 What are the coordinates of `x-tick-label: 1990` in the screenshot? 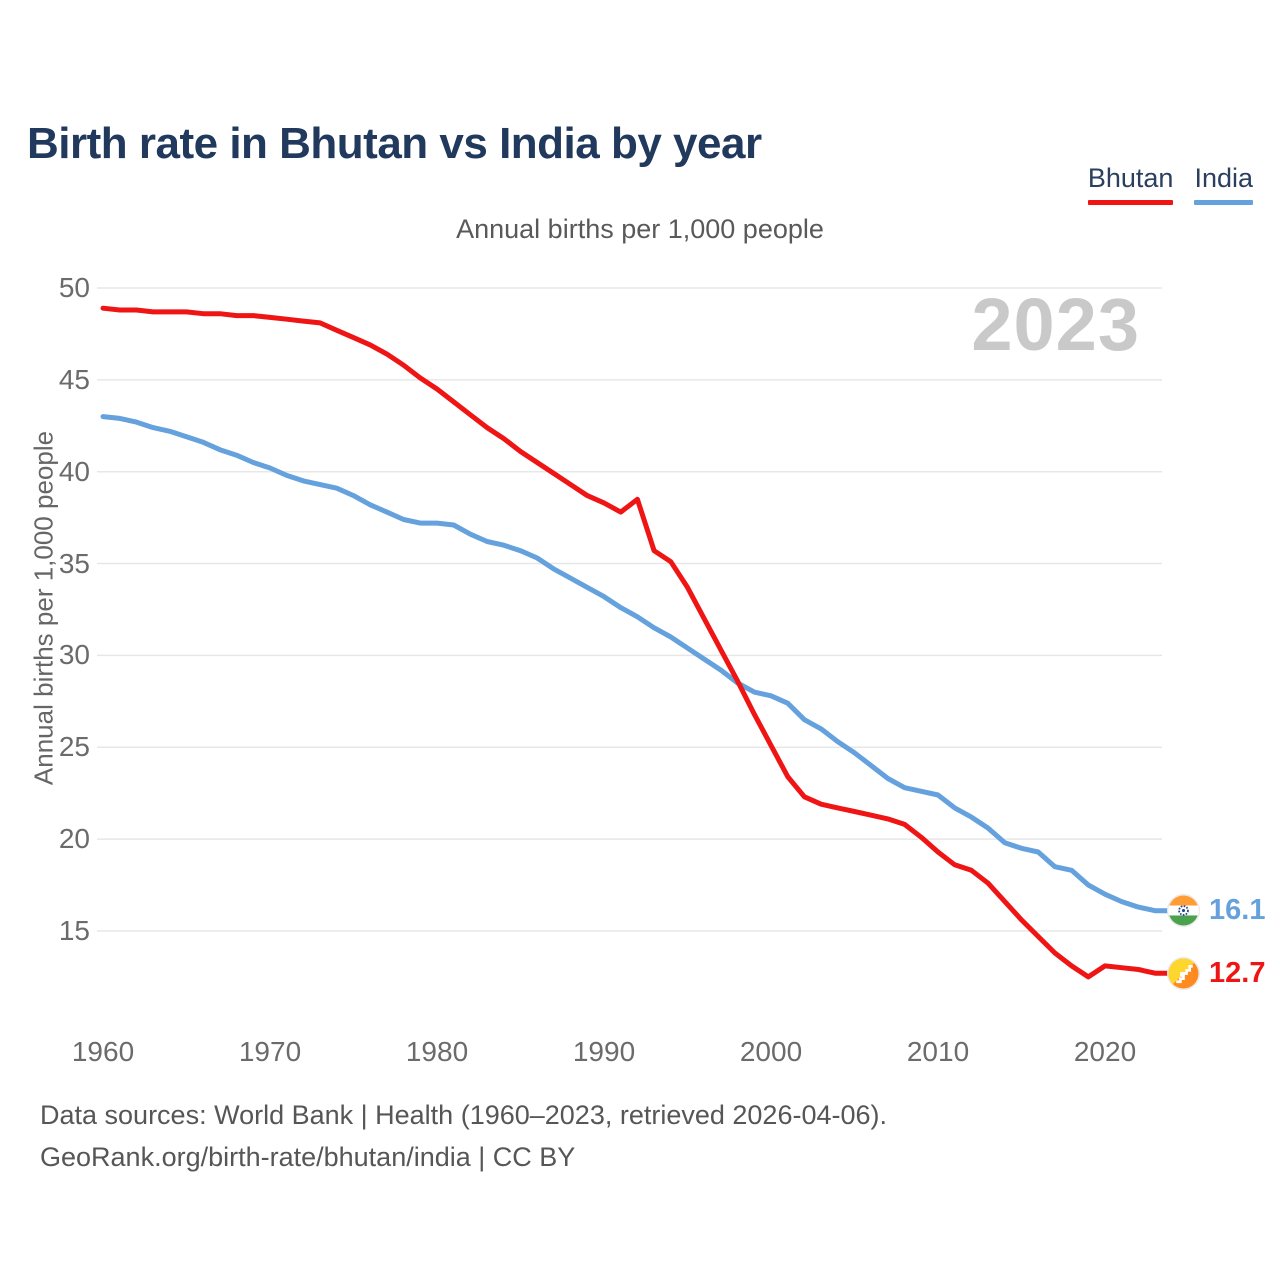 It's located at (604, 1051).